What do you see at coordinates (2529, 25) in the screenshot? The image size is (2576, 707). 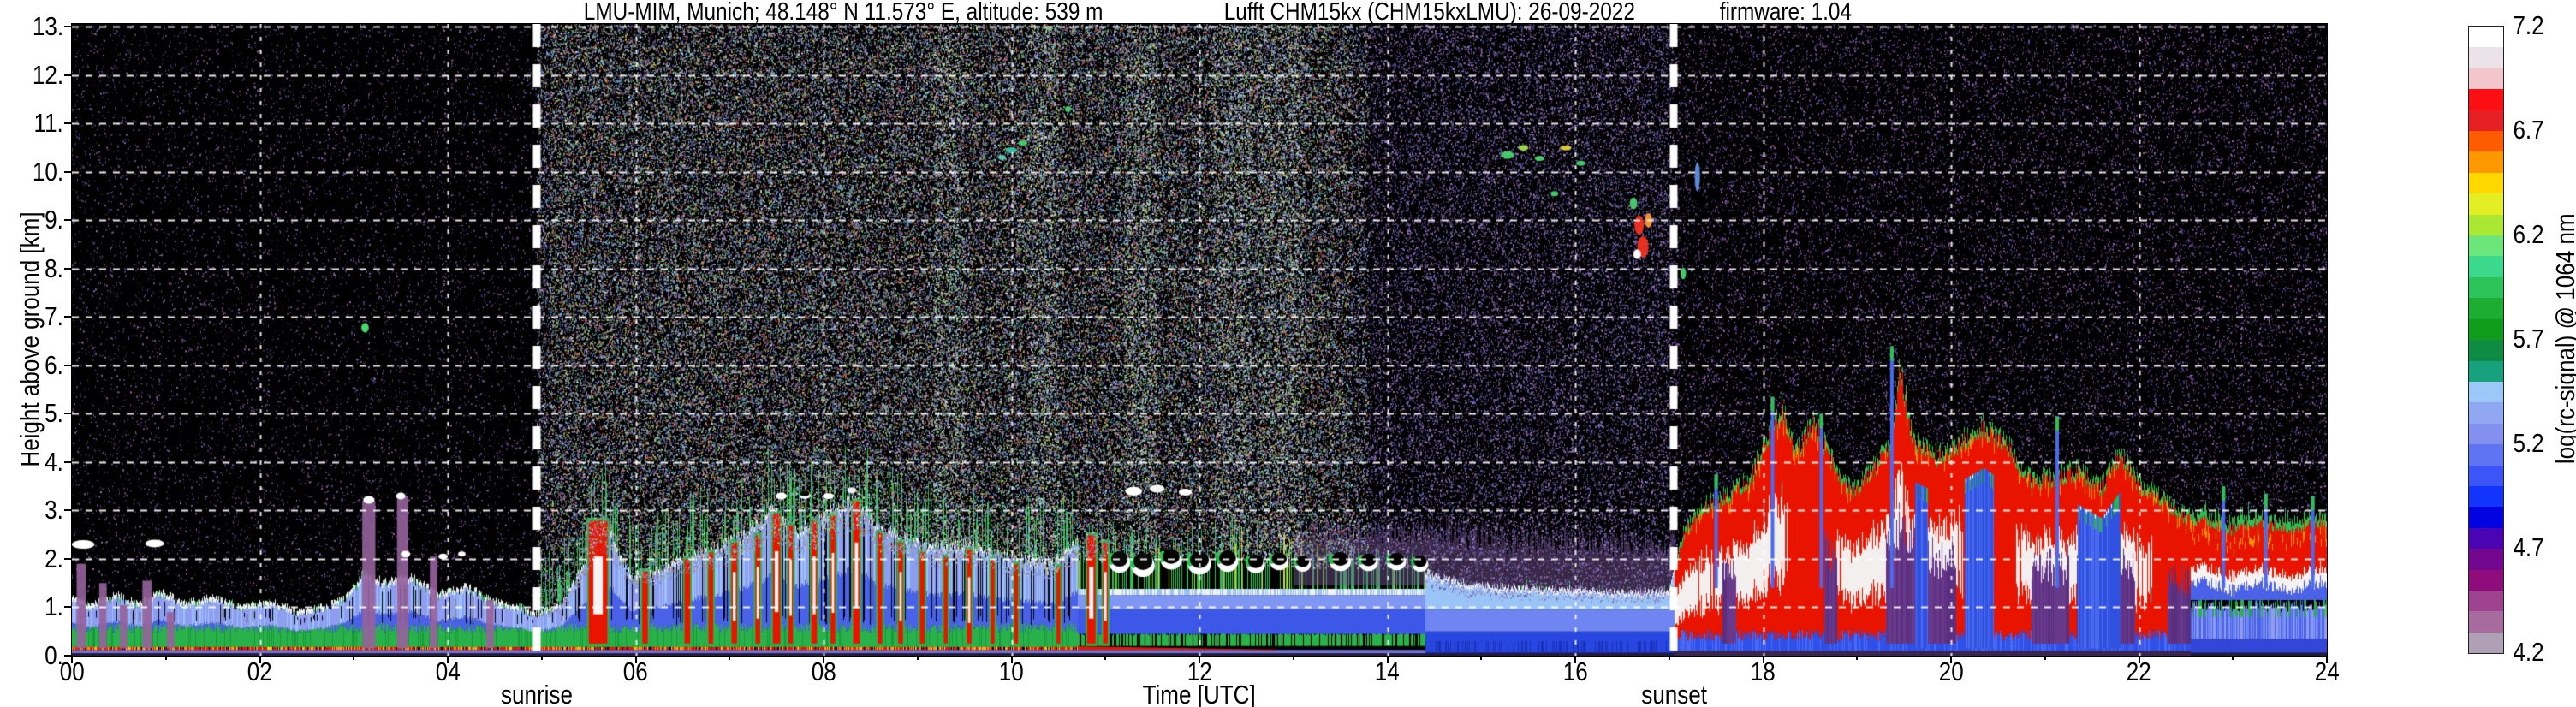 I see `colorbar-tick: 7.2` at bounding box center [2529, 25].